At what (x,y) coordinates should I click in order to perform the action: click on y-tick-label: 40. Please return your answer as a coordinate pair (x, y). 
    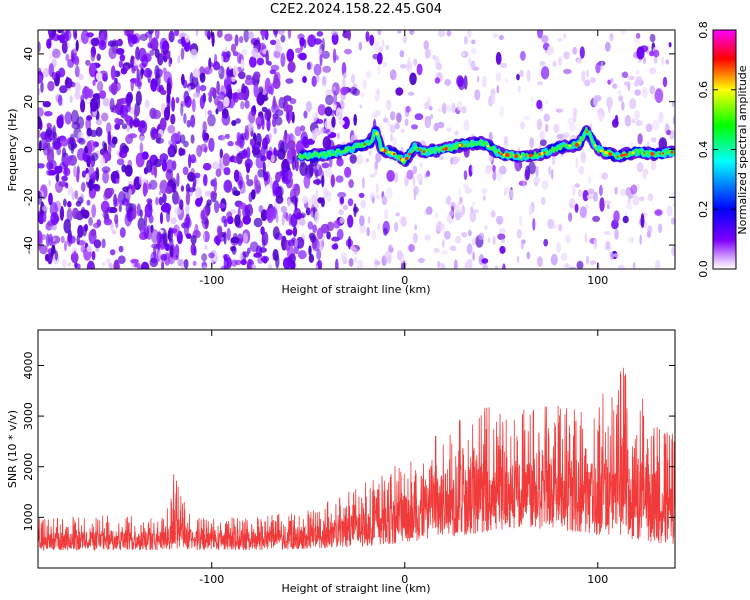
    Looking at the image, I should click on (28, 54).